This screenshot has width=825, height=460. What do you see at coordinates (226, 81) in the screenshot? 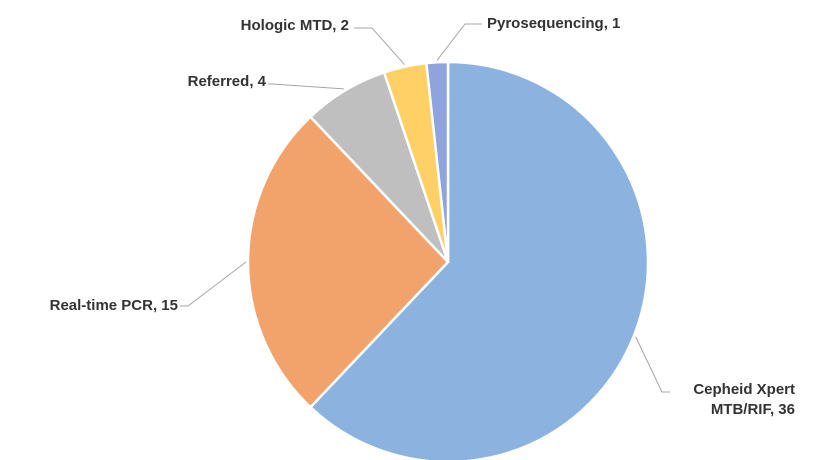
I see `data-label: Referred, 4` at bounding box center [226, 81].